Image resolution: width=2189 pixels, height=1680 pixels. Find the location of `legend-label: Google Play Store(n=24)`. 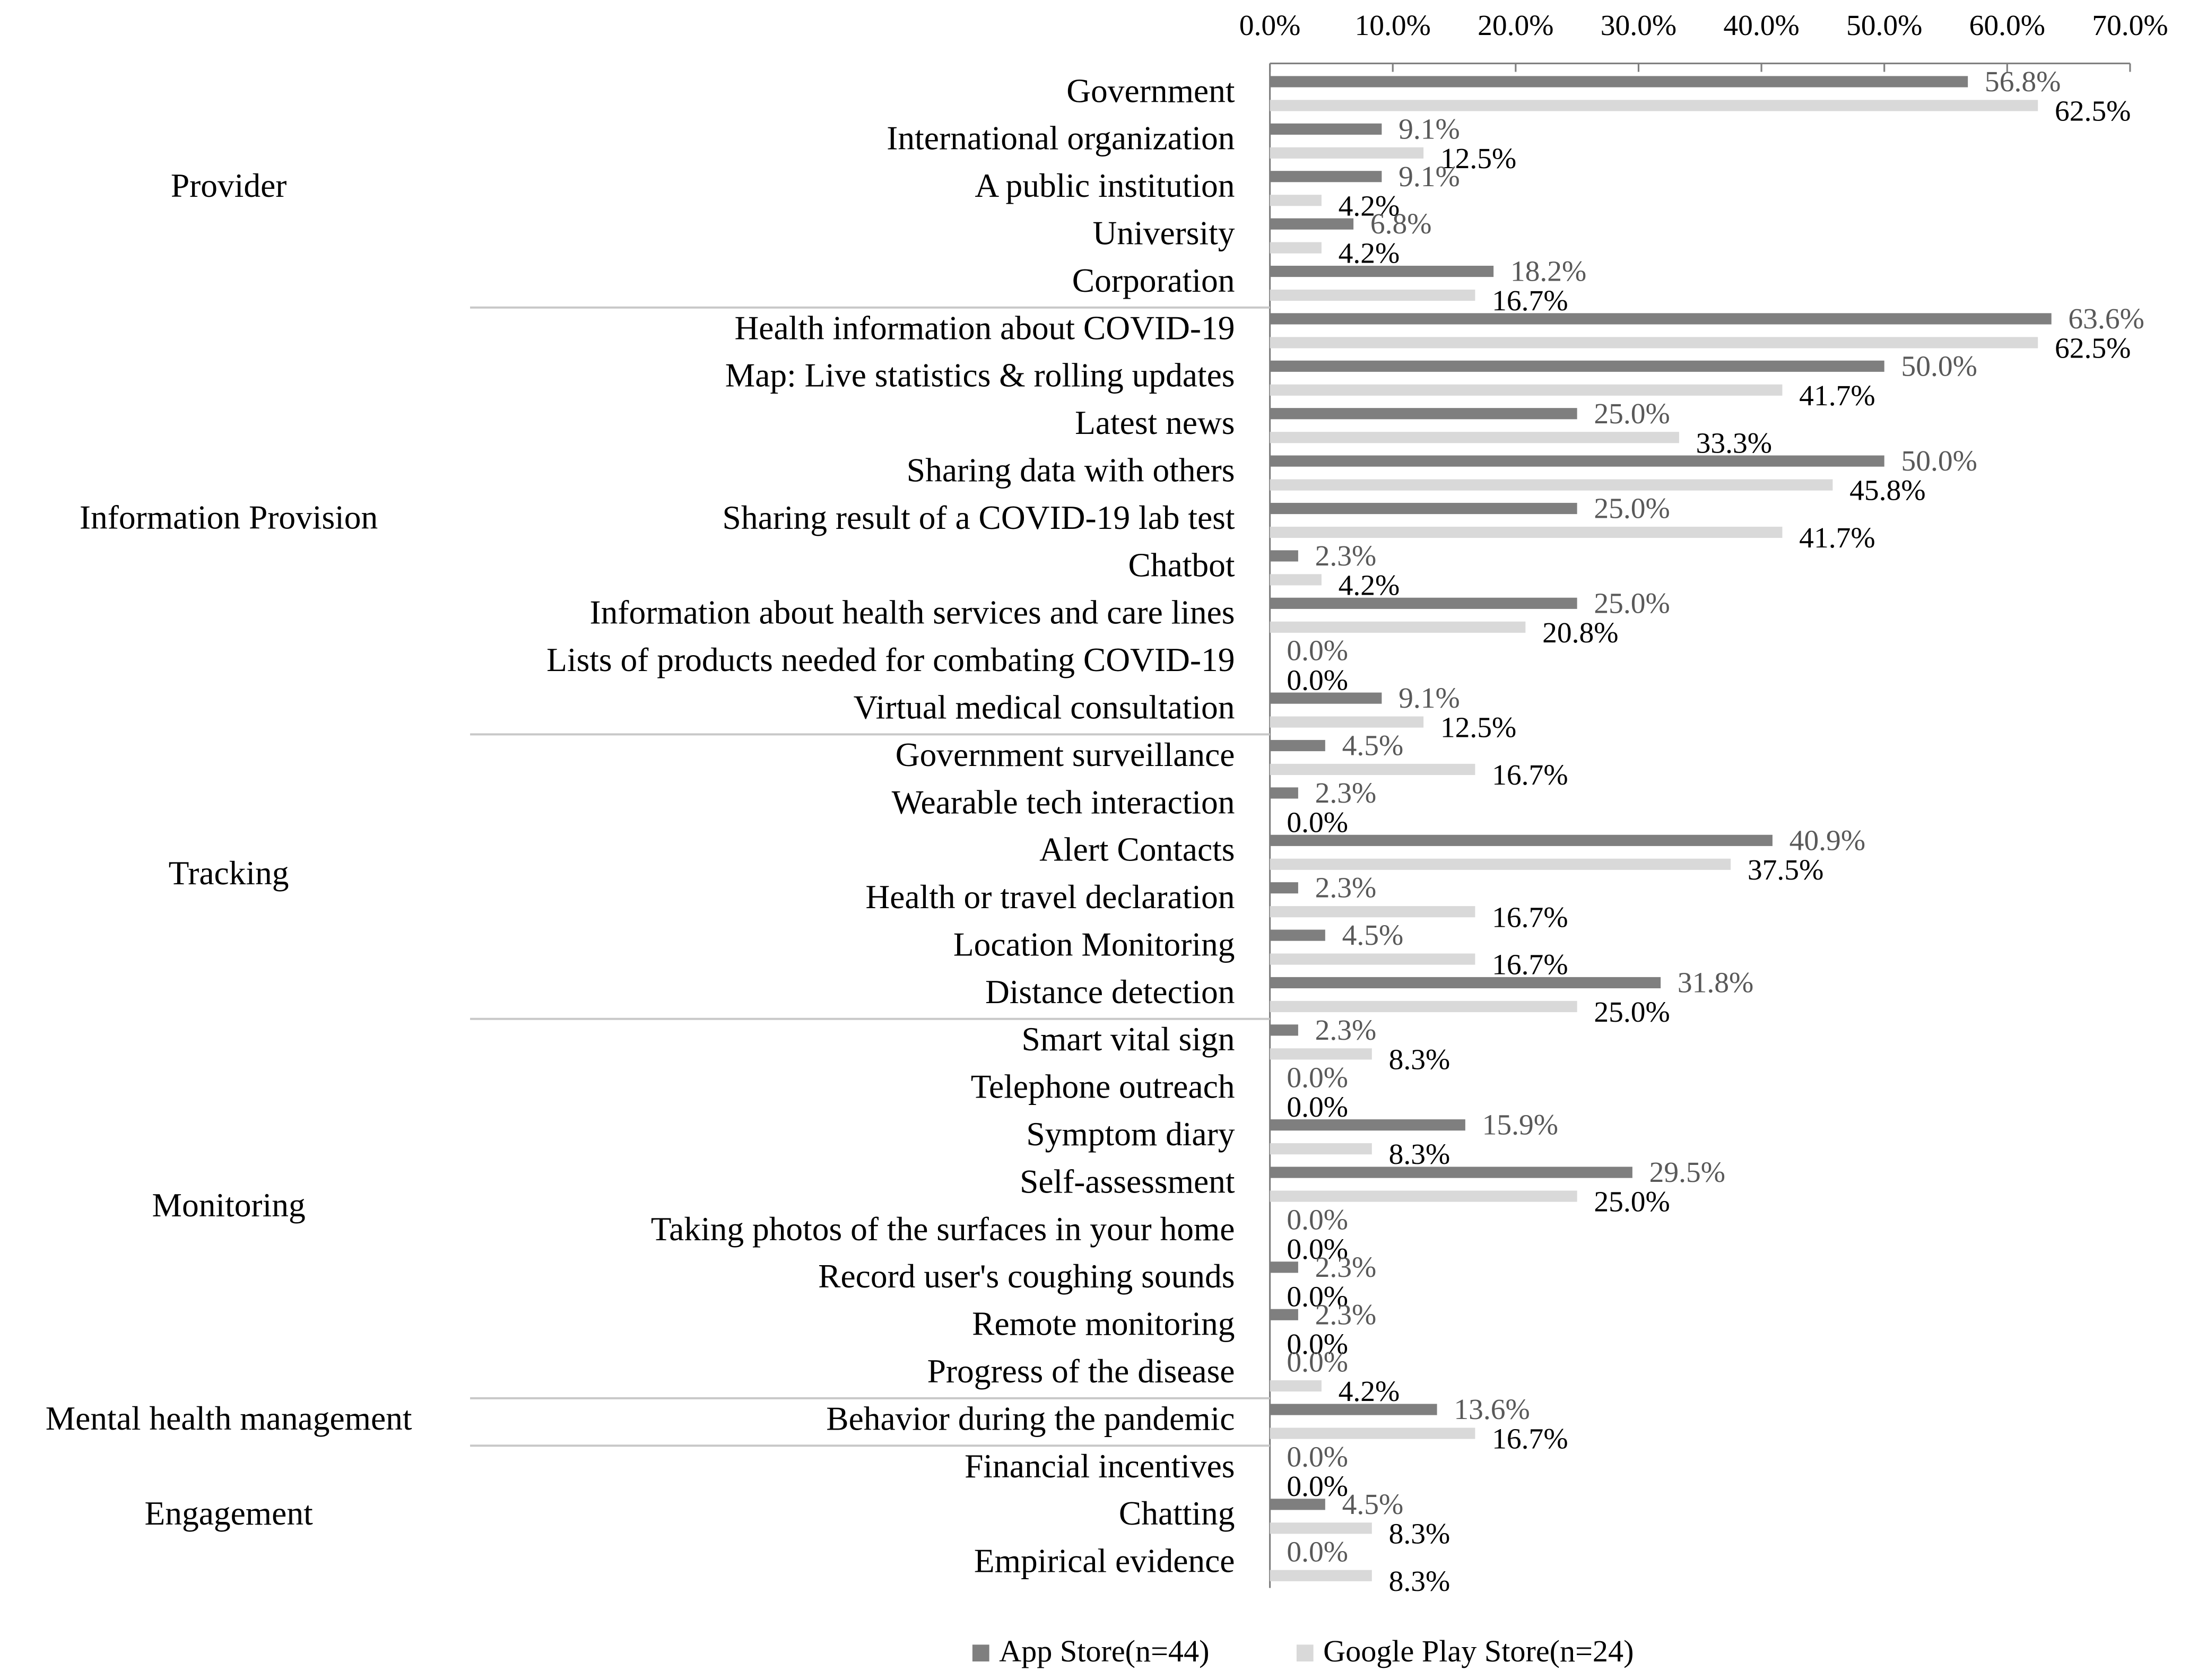

legend-label: Google Play Store(n=24) is located at coordinates (1478, 1651).